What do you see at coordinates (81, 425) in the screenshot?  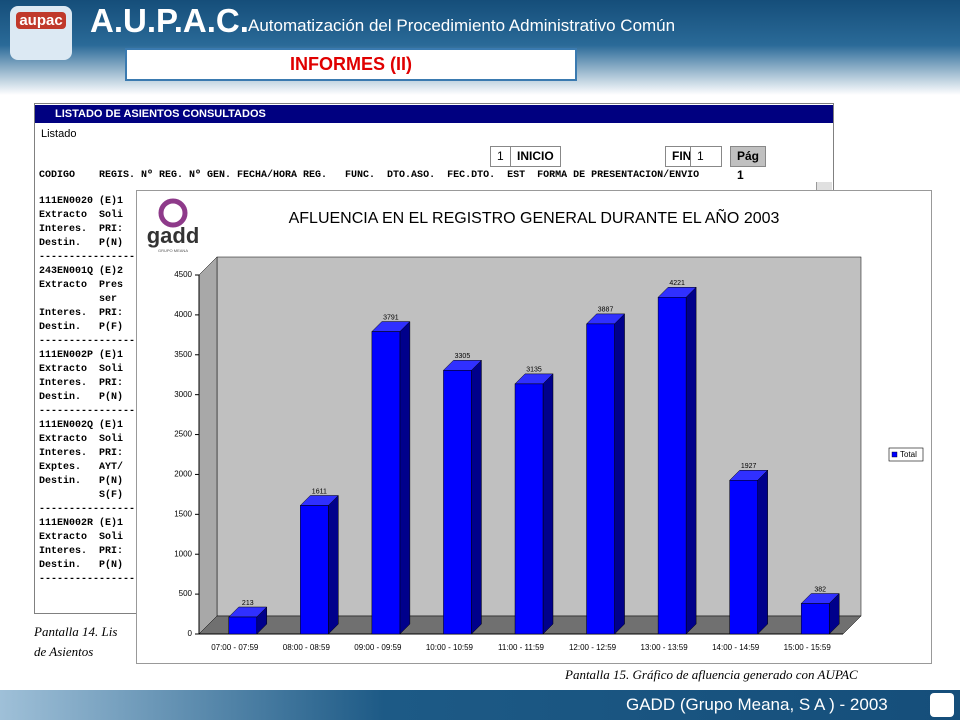 I see `listing-line: 111EN002Q (E)1` at bounding box center [81, 425].